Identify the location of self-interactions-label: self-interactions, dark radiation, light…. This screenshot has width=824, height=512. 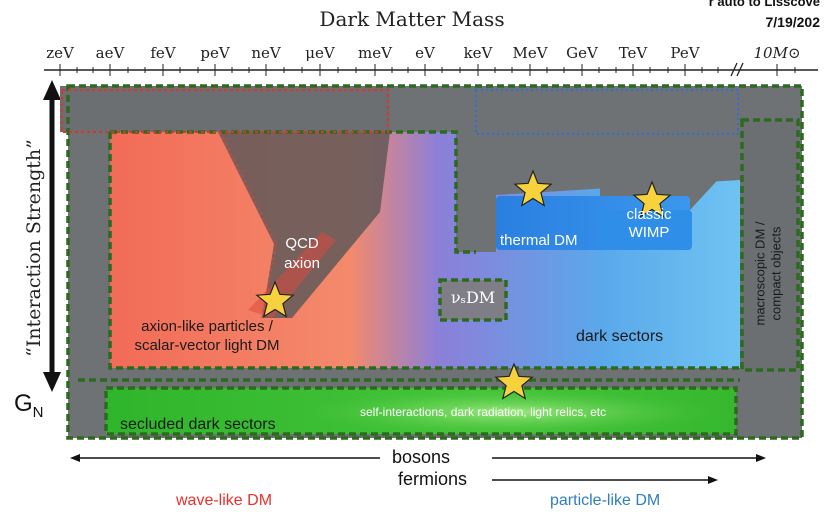
(483, 412).